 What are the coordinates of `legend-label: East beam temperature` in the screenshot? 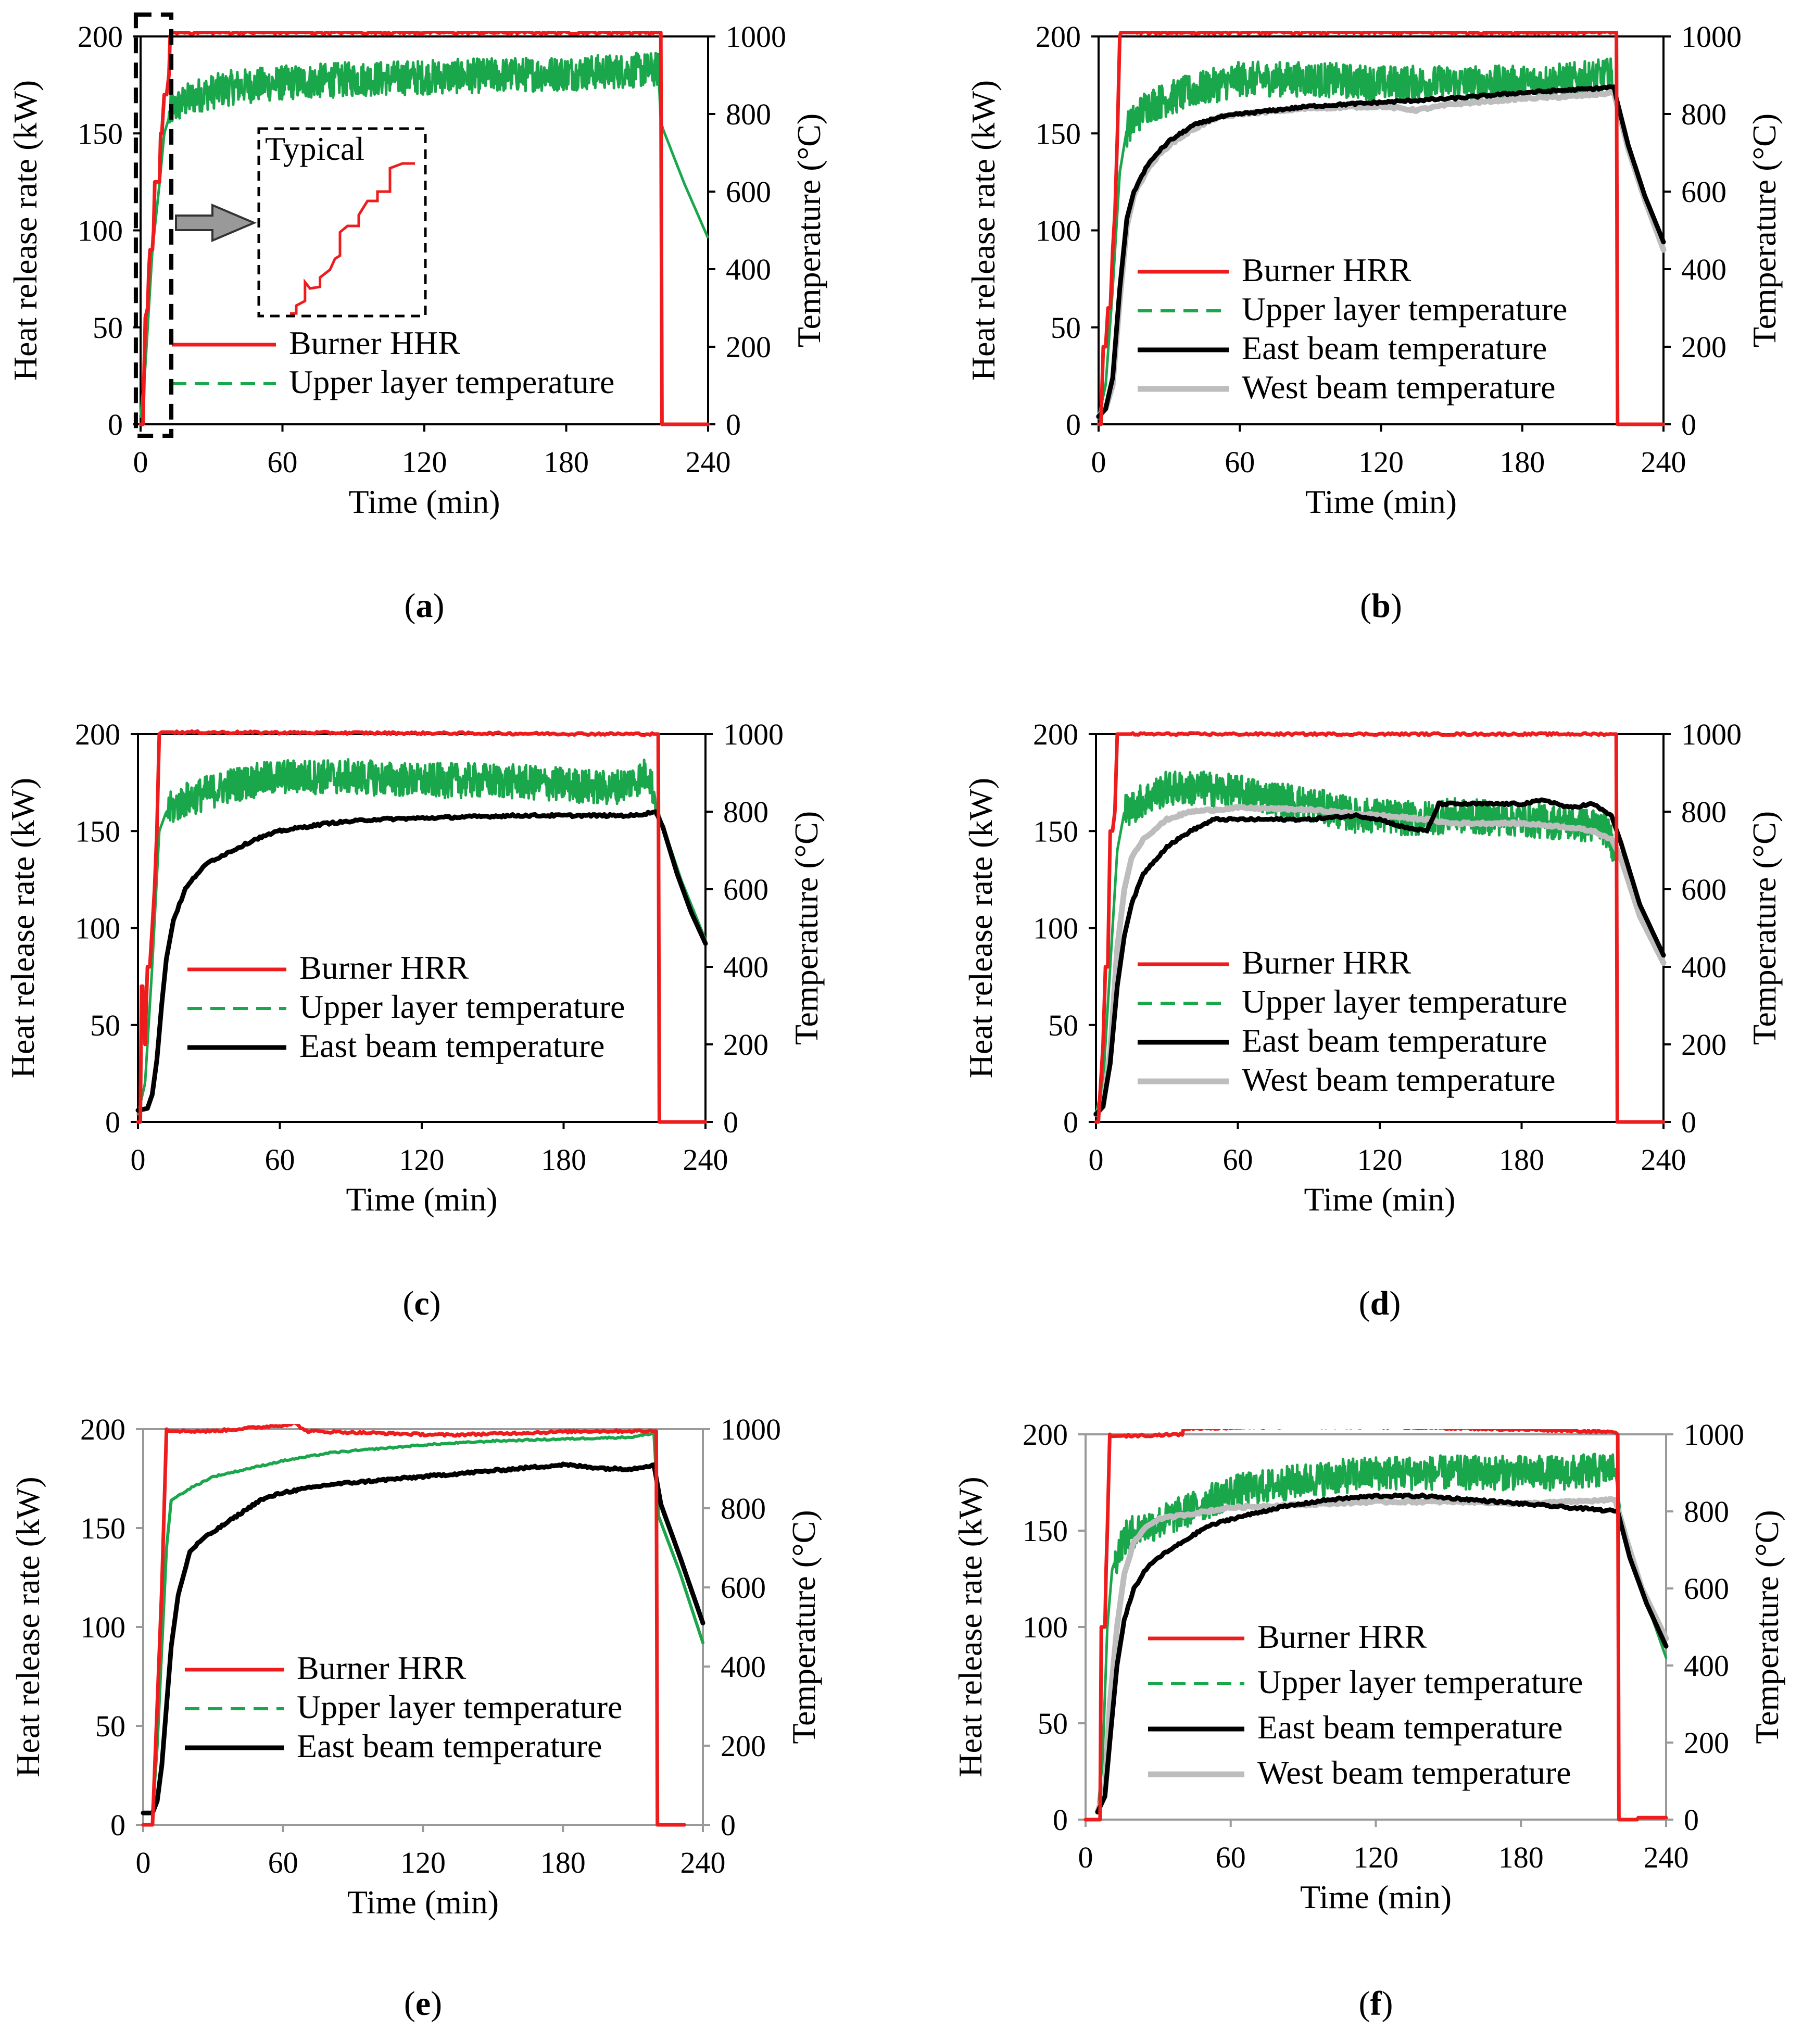 It's located at (1409, 1727).